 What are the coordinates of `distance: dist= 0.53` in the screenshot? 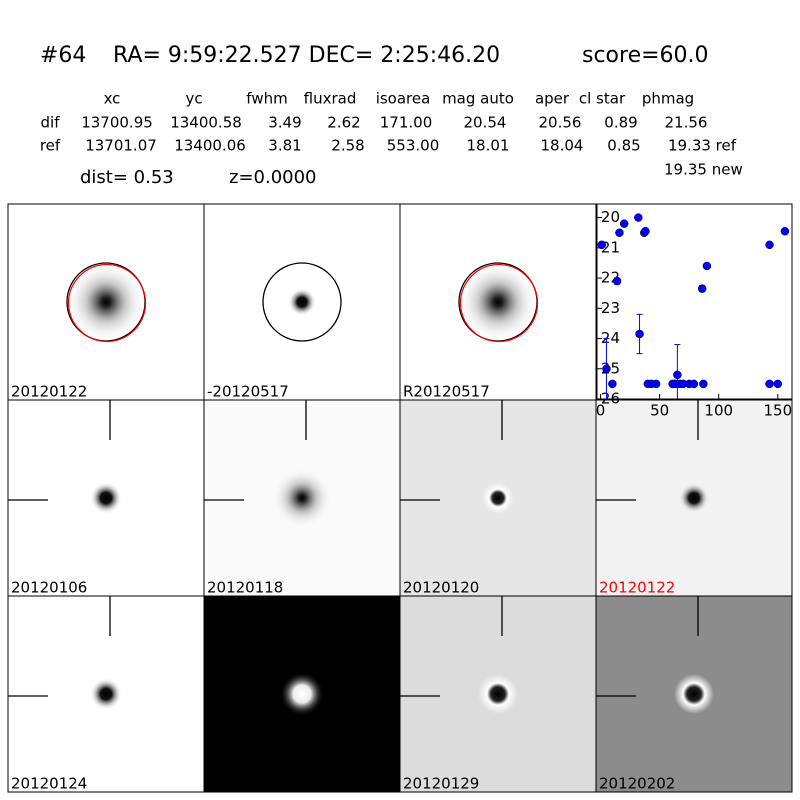 It's located at (127, 177).